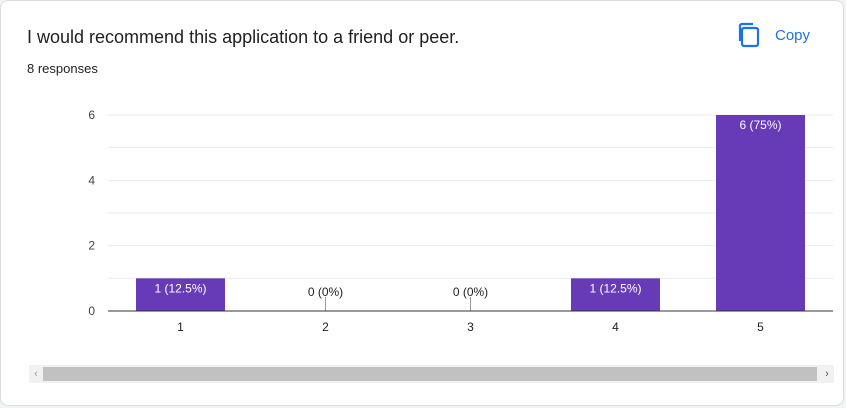 The height and width of the screenshot is (408, 846). What do you see at coordinates (62, 68) in the screenshot?
I see `response-count: 8 responses` at bounding box center [62, 68].